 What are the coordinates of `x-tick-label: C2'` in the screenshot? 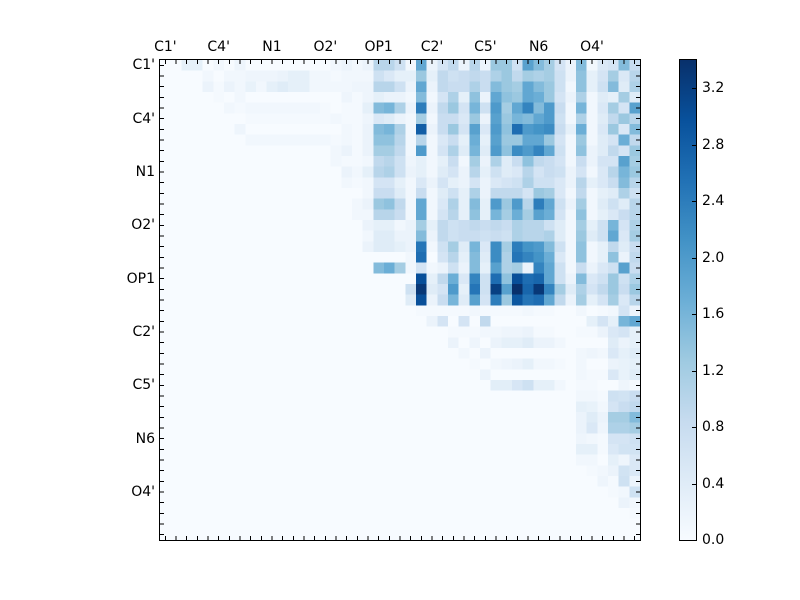 It's located at (432, 47).